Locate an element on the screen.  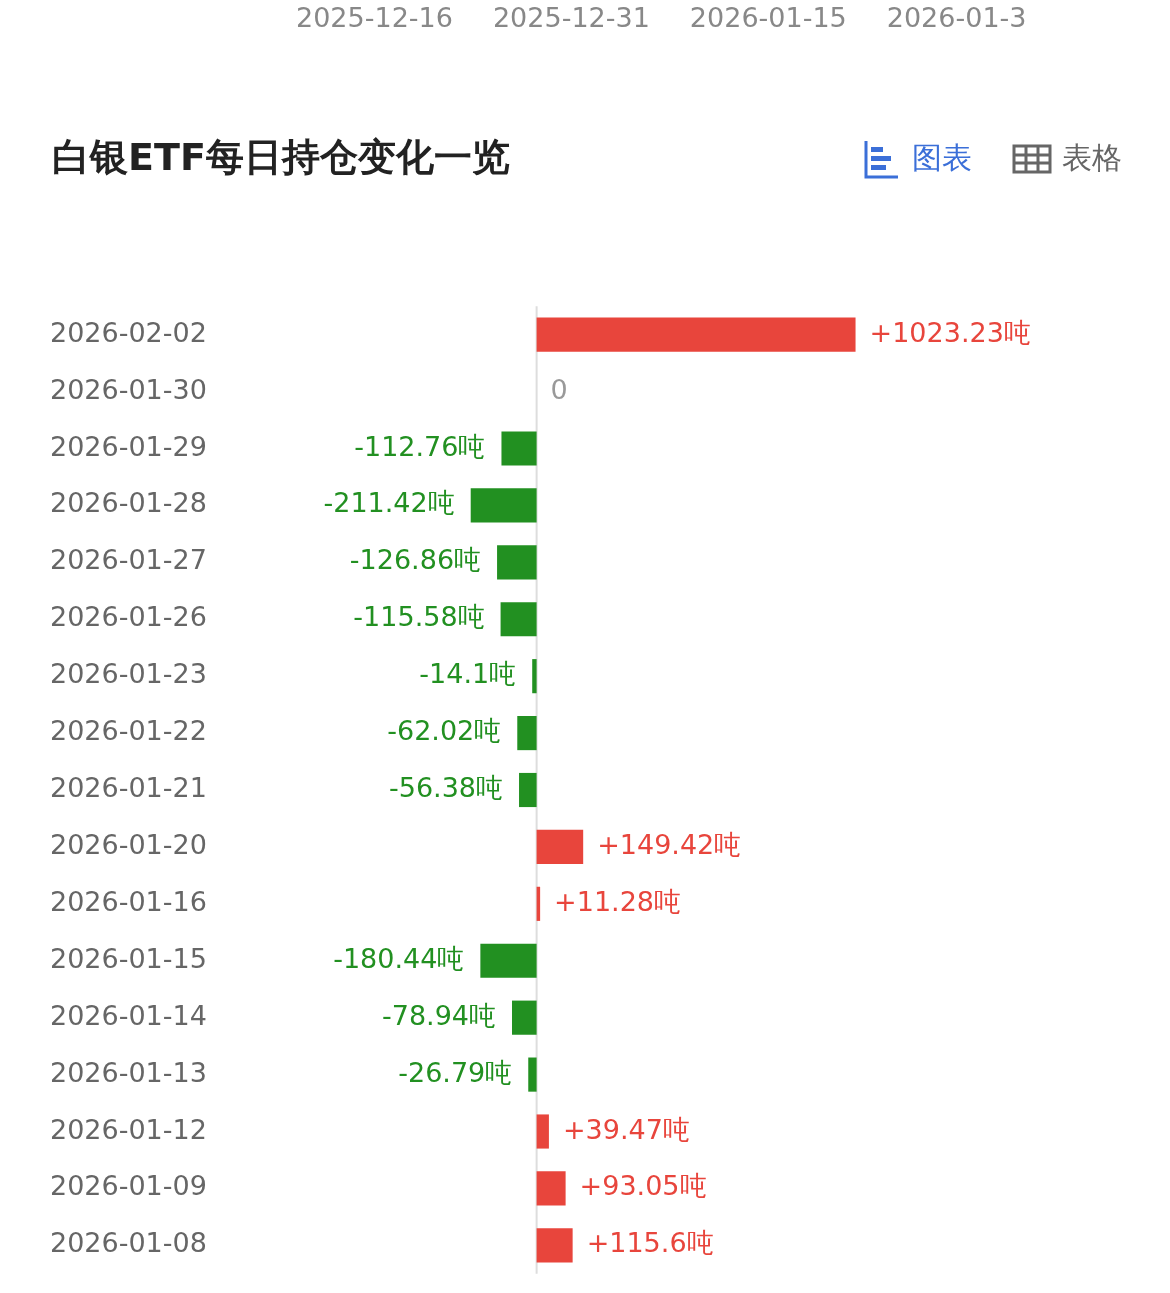
data-label: +11.28吨 is located at coordinates (618, 901).